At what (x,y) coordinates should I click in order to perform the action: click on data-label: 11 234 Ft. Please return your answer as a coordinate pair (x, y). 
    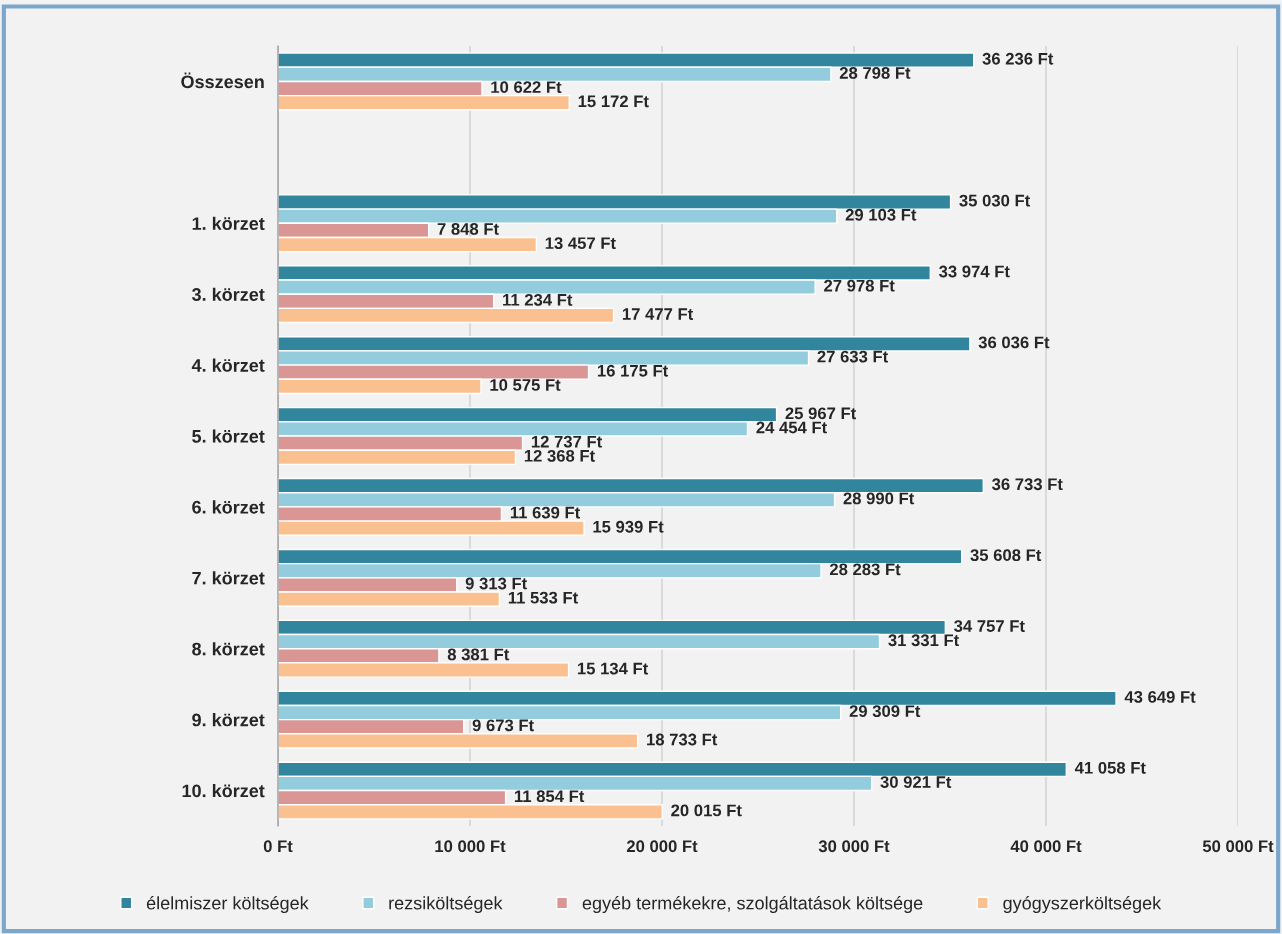
    Looking at the image, I should click on (538, 299).